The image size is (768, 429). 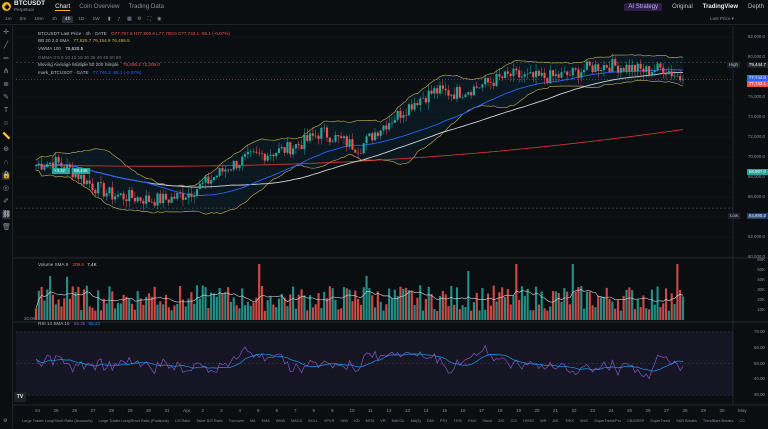 I want to click on zoom-icon: ⊕, so click(x=6, y=149).